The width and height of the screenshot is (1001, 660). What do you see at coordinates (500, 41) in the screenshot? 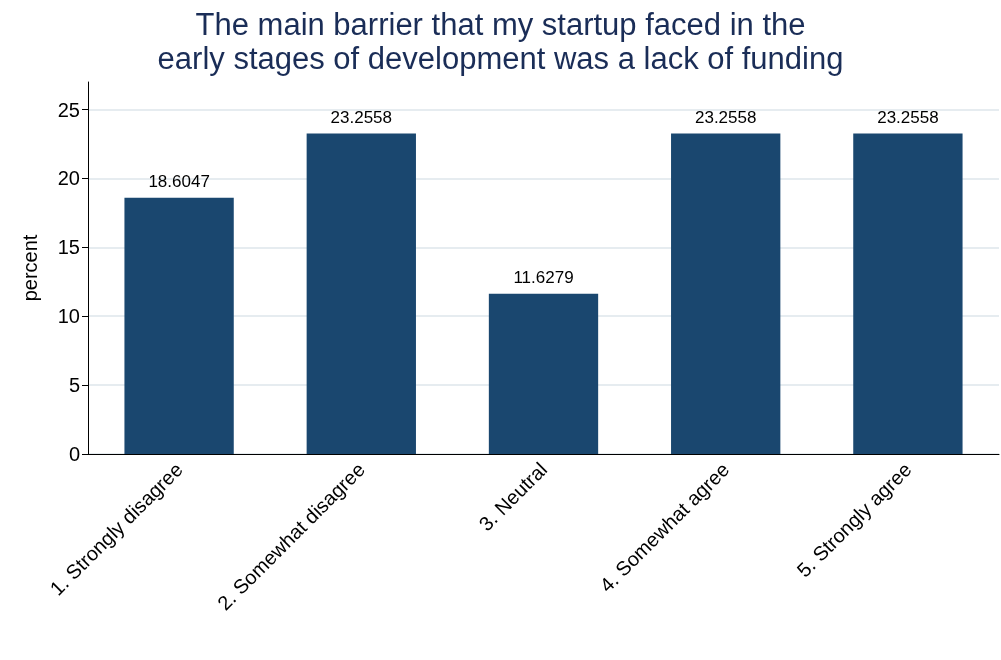
I see `chart-title: The main barrier that my startup faced in the early stages of development was a lack of funding` at bounding box center [500, 41].